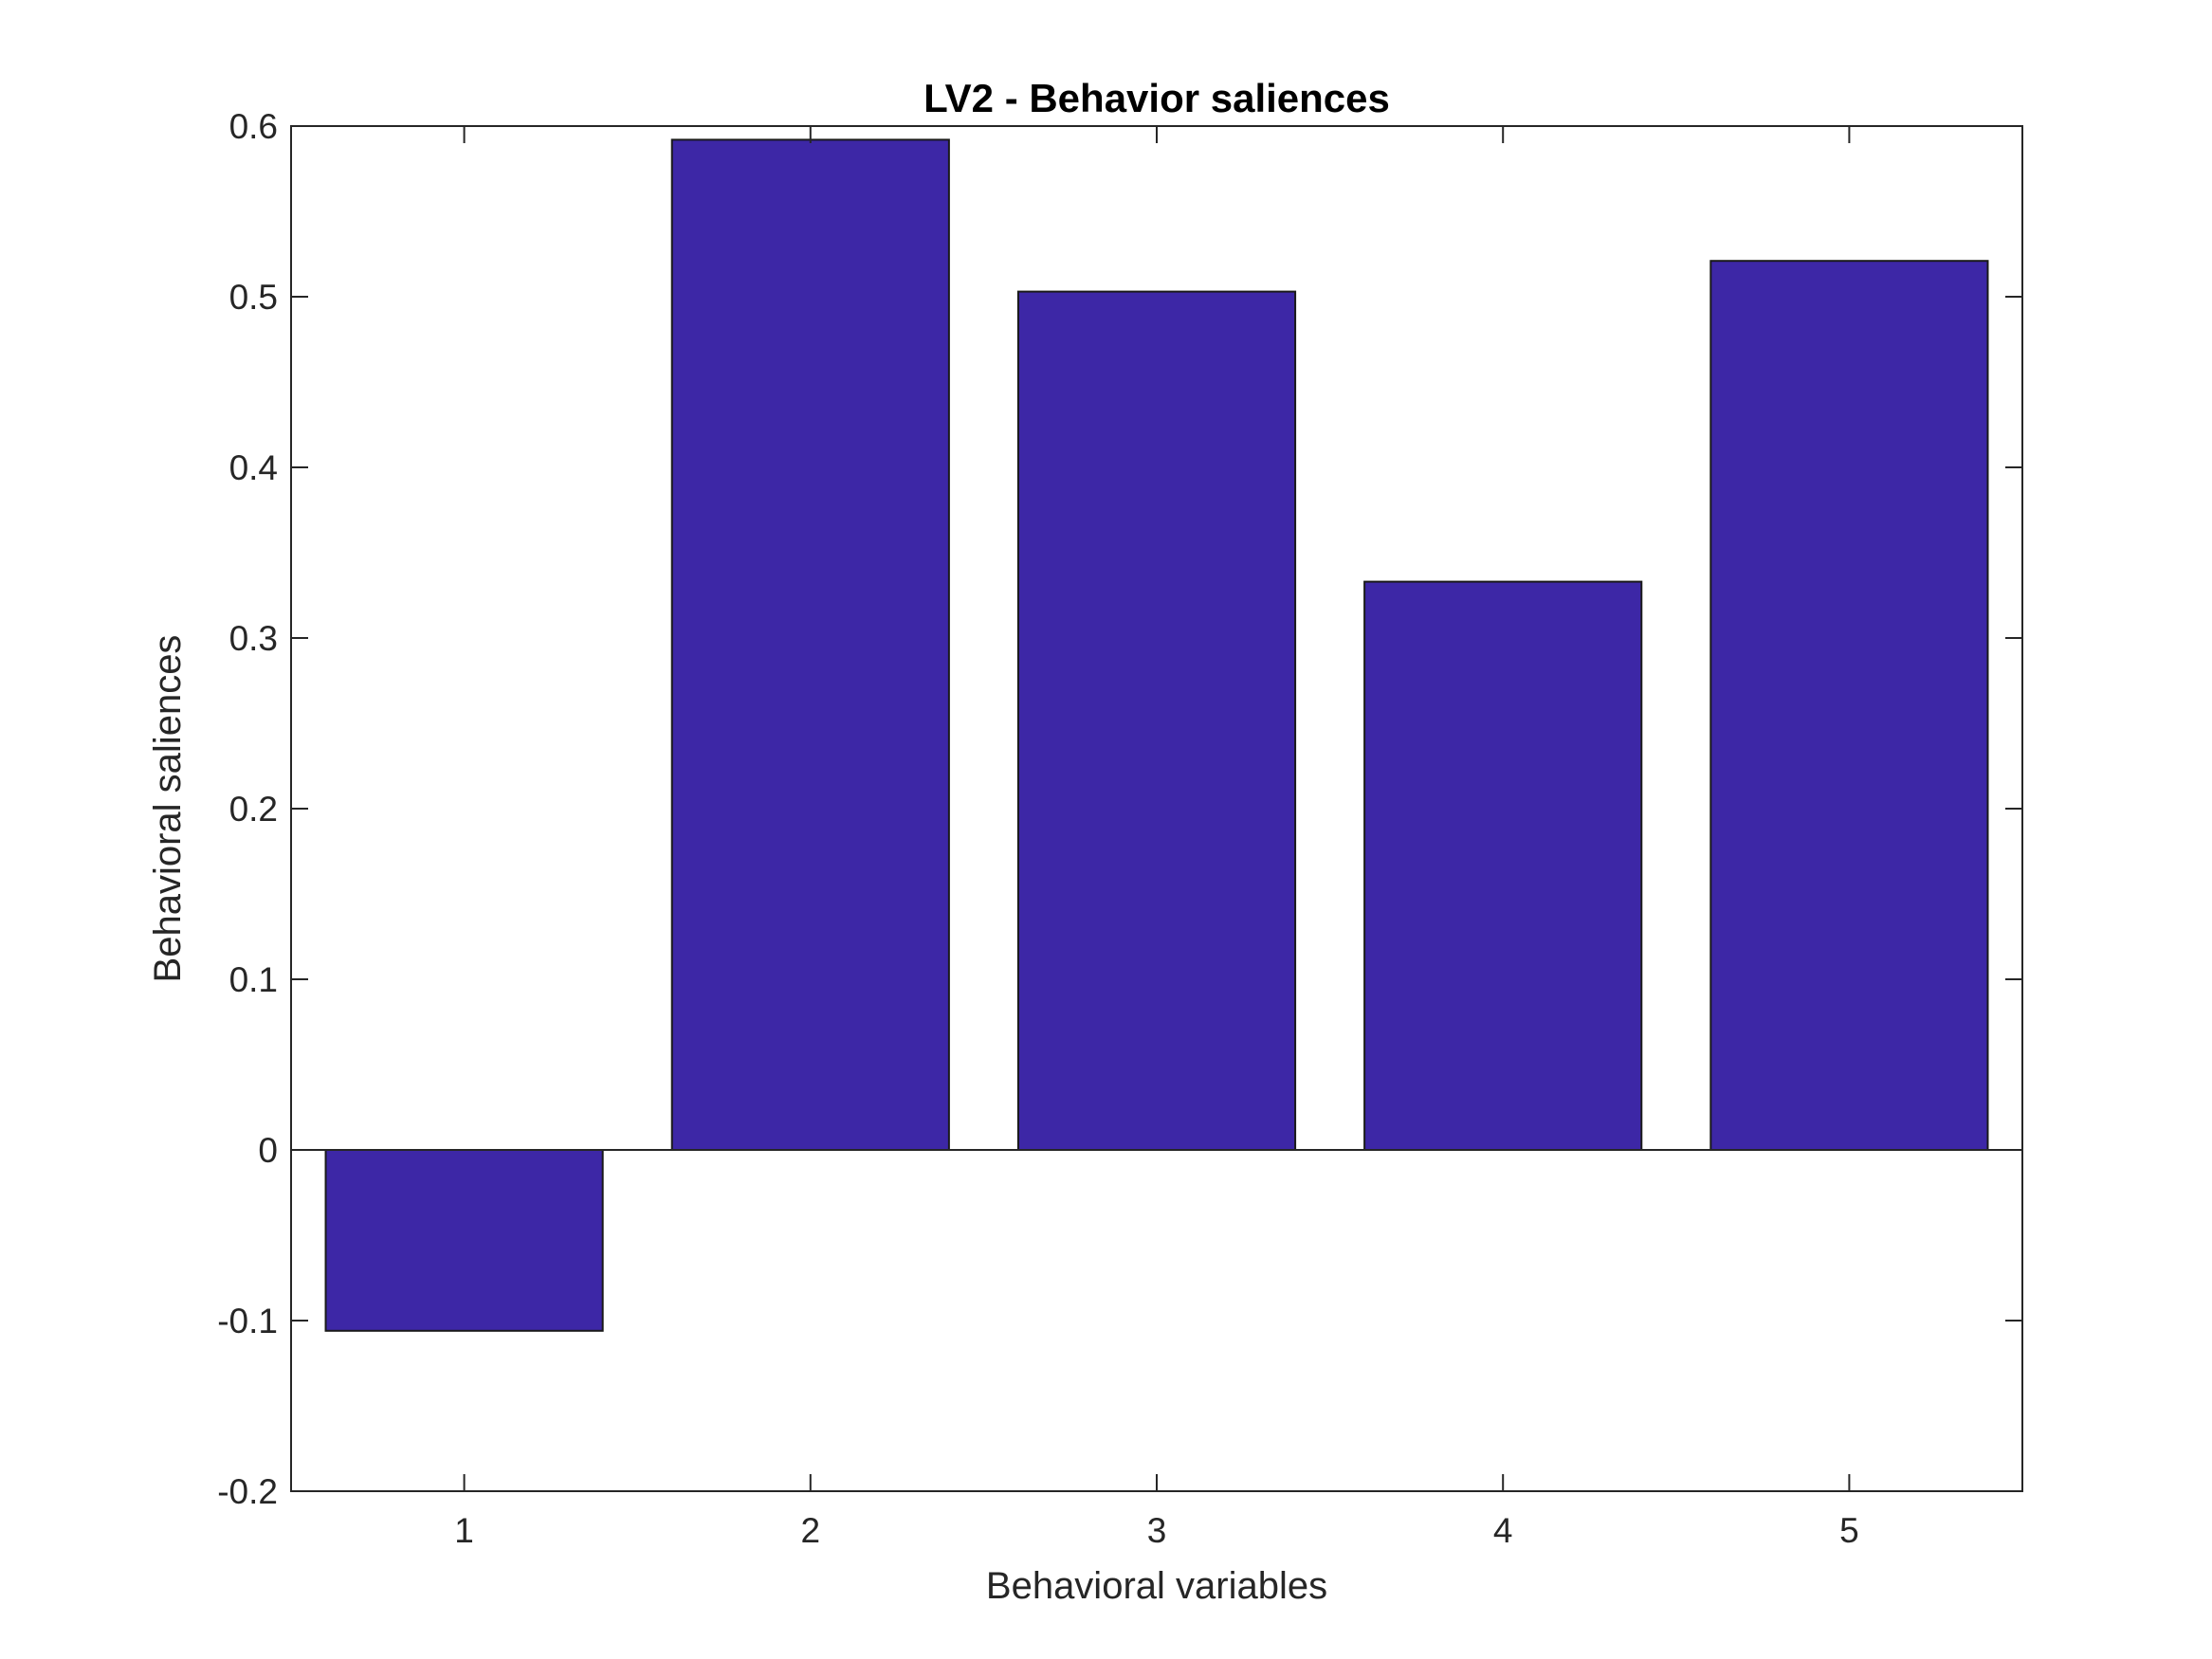  Describe the element at coordinates (253, 467) in the screenshot. I see `y-tick-label: 0.4` at that location.